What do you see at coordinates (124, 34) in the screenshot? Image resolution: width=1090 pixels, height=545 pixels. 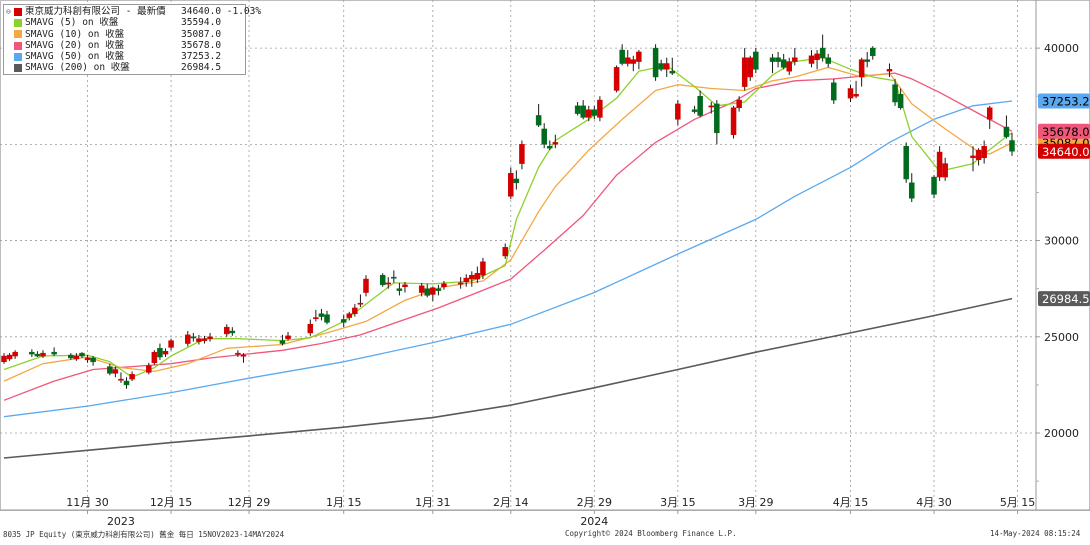 I see `legend-item: SMAVG (10) on 收盤 35087.0` at bounding box center [124, 34].